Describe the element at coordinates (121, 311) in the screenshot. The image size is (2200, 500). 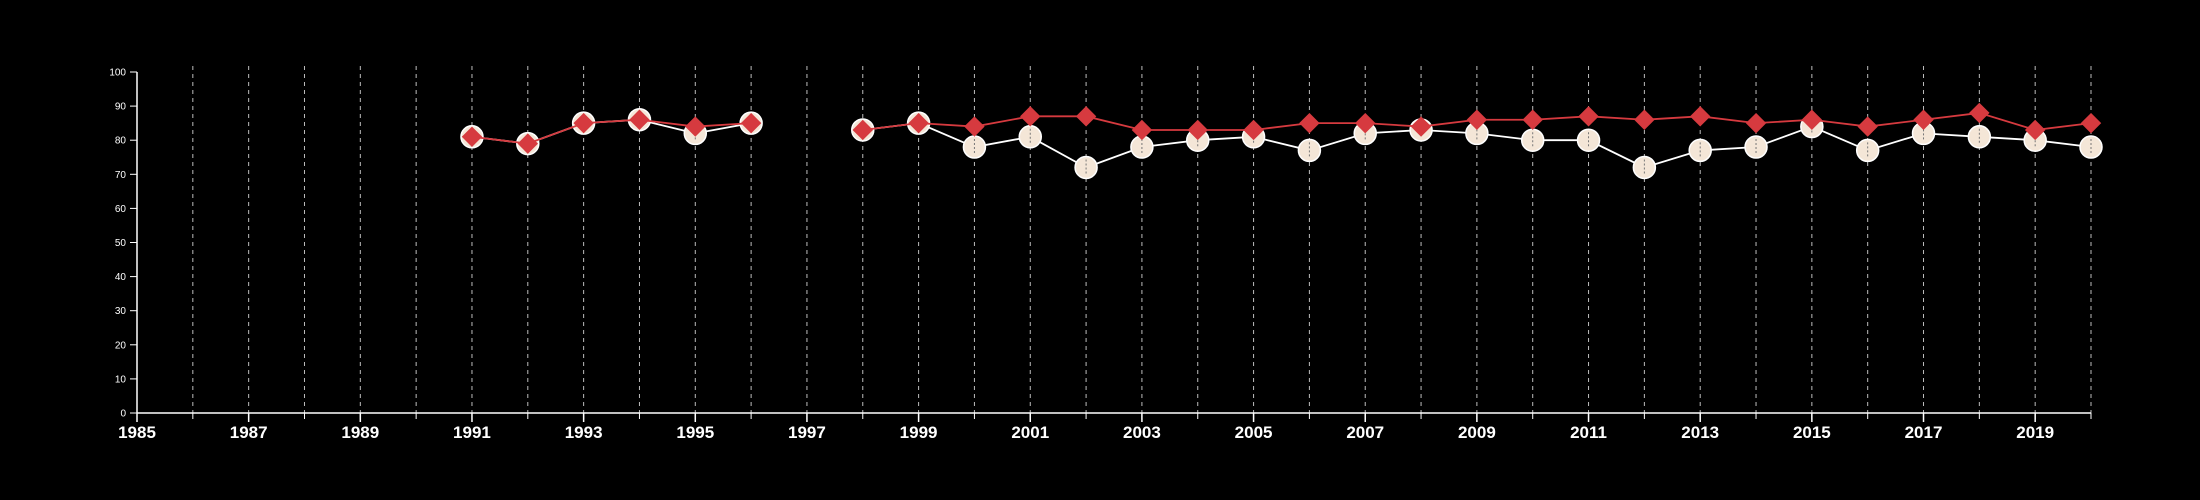
I see `y-tick-label: 30` at that location.